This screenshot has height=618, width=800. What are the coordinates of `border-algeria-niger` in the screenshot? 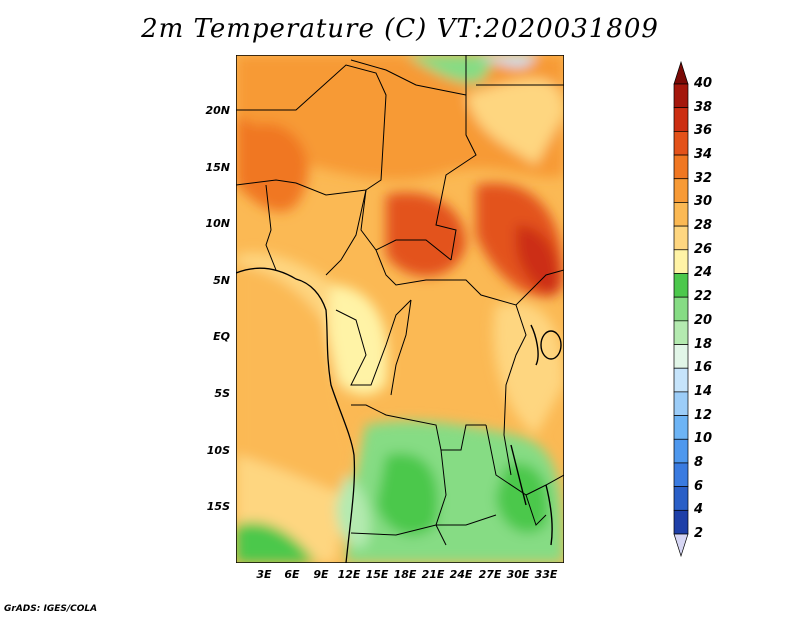 It's located at (311, 127).